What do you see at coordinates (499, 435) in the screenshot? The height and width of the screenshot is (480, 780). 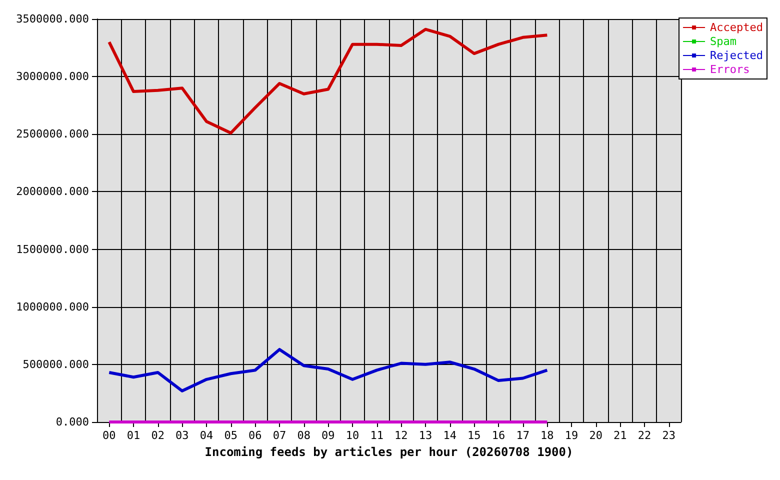 I see `x-tick-label: 16` at bounding box center [499, 435].